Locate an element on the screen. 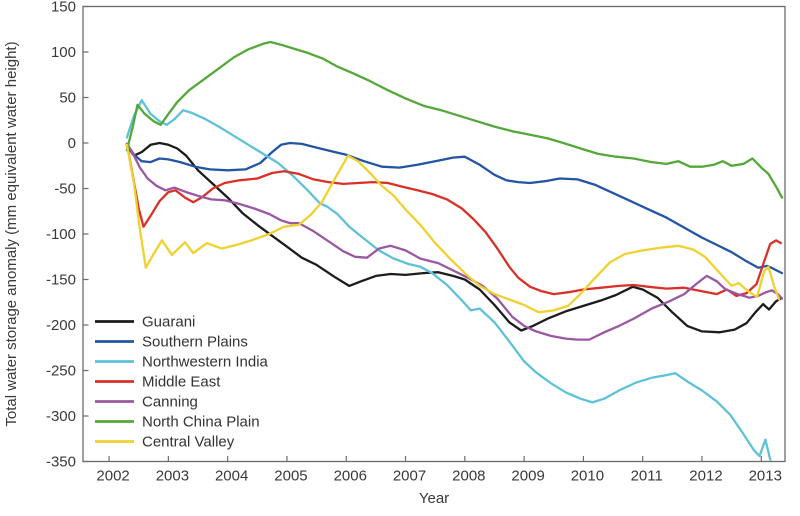 Image resolution: width=800 pixels, height=516 pixels. y-tick-label: -350 is located at coordinates (61, 462).